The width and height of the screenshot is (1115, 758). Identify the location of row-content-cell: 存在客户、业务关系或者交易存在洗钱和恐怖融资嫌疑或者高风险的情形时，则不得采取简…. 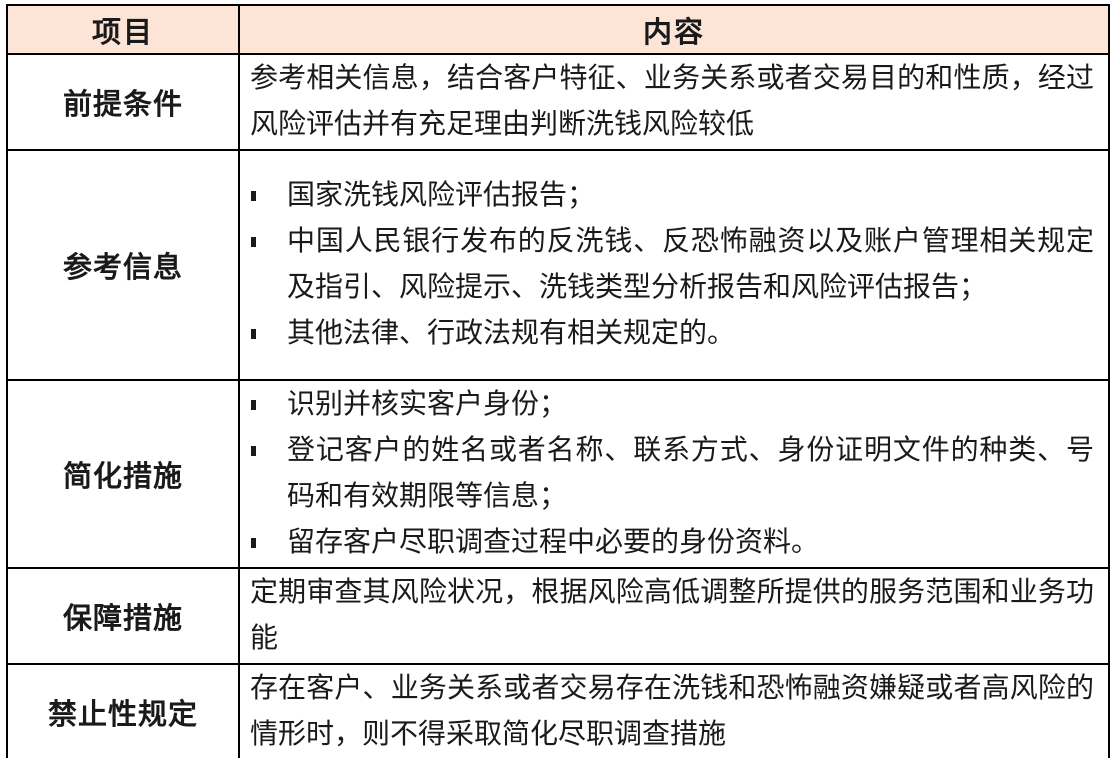
(674, 710).